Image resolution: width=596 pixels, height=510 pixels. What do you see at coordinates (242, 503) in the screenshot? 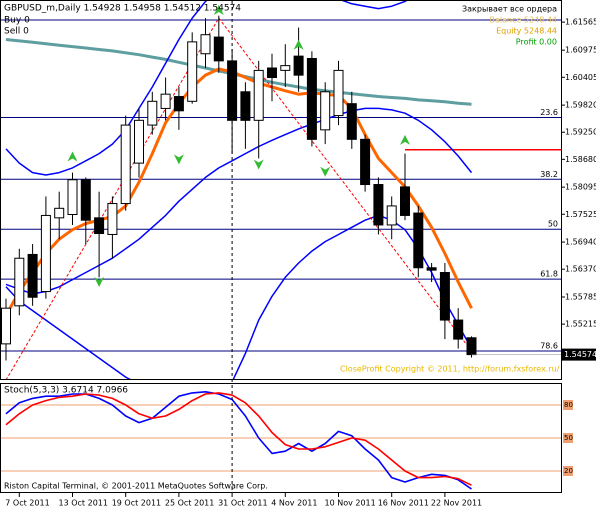
I see `x-tick-label: 31 Oct 2011` at bounding box center [242, 503].